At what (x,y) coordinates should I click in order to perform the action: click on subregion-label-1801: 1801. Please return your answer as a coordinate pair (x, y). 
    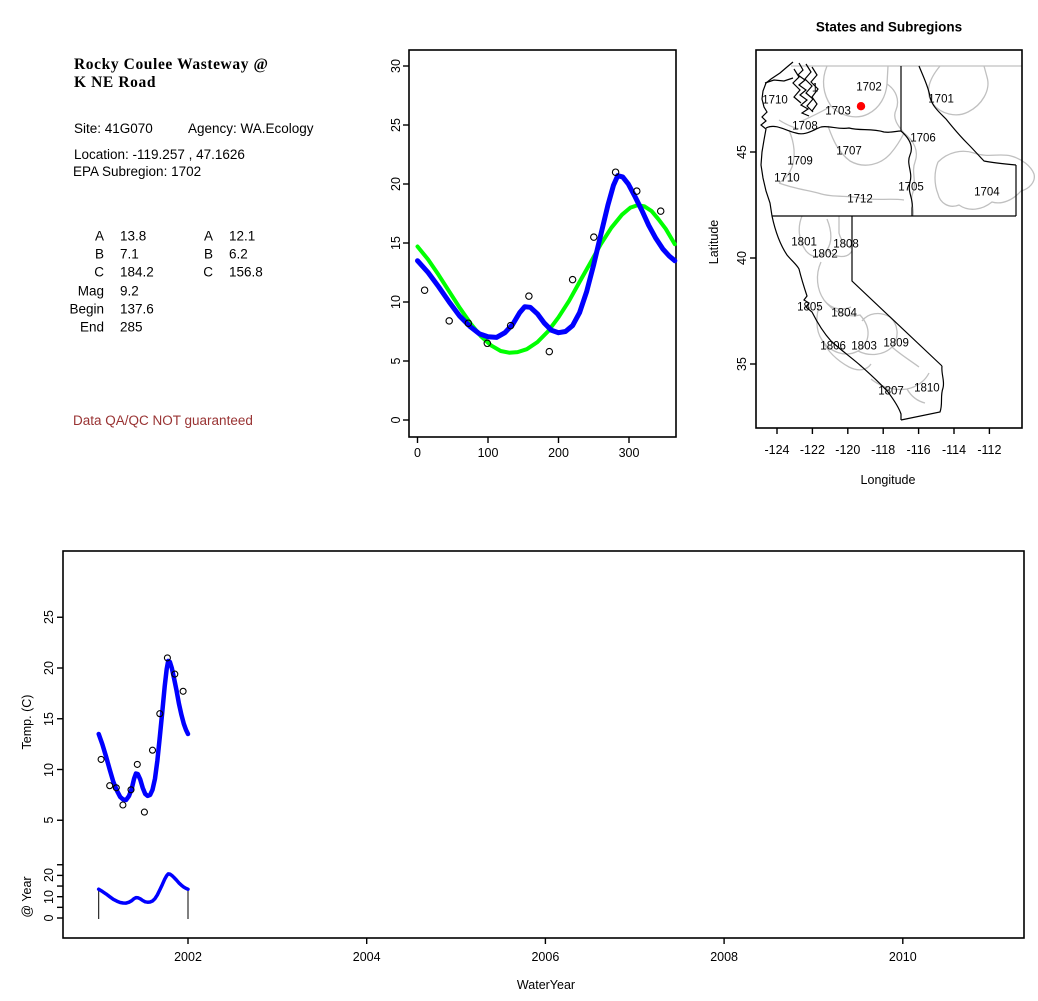
    Looking at the image, I should click on (804, 242).